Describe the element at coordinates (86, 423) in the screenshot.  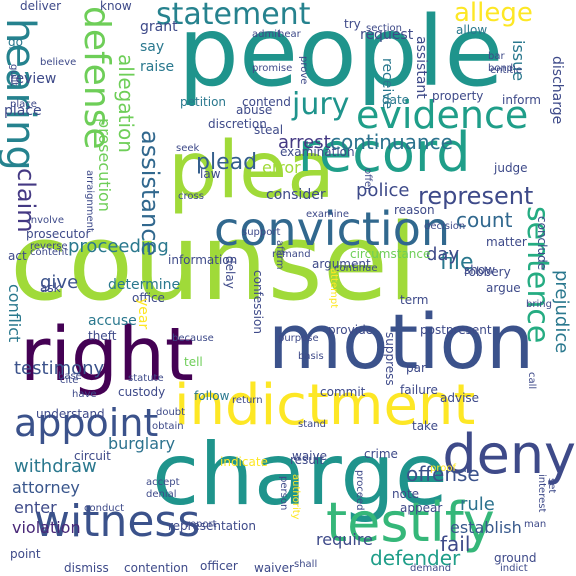
I see `word-appoint: appoint` at that location.